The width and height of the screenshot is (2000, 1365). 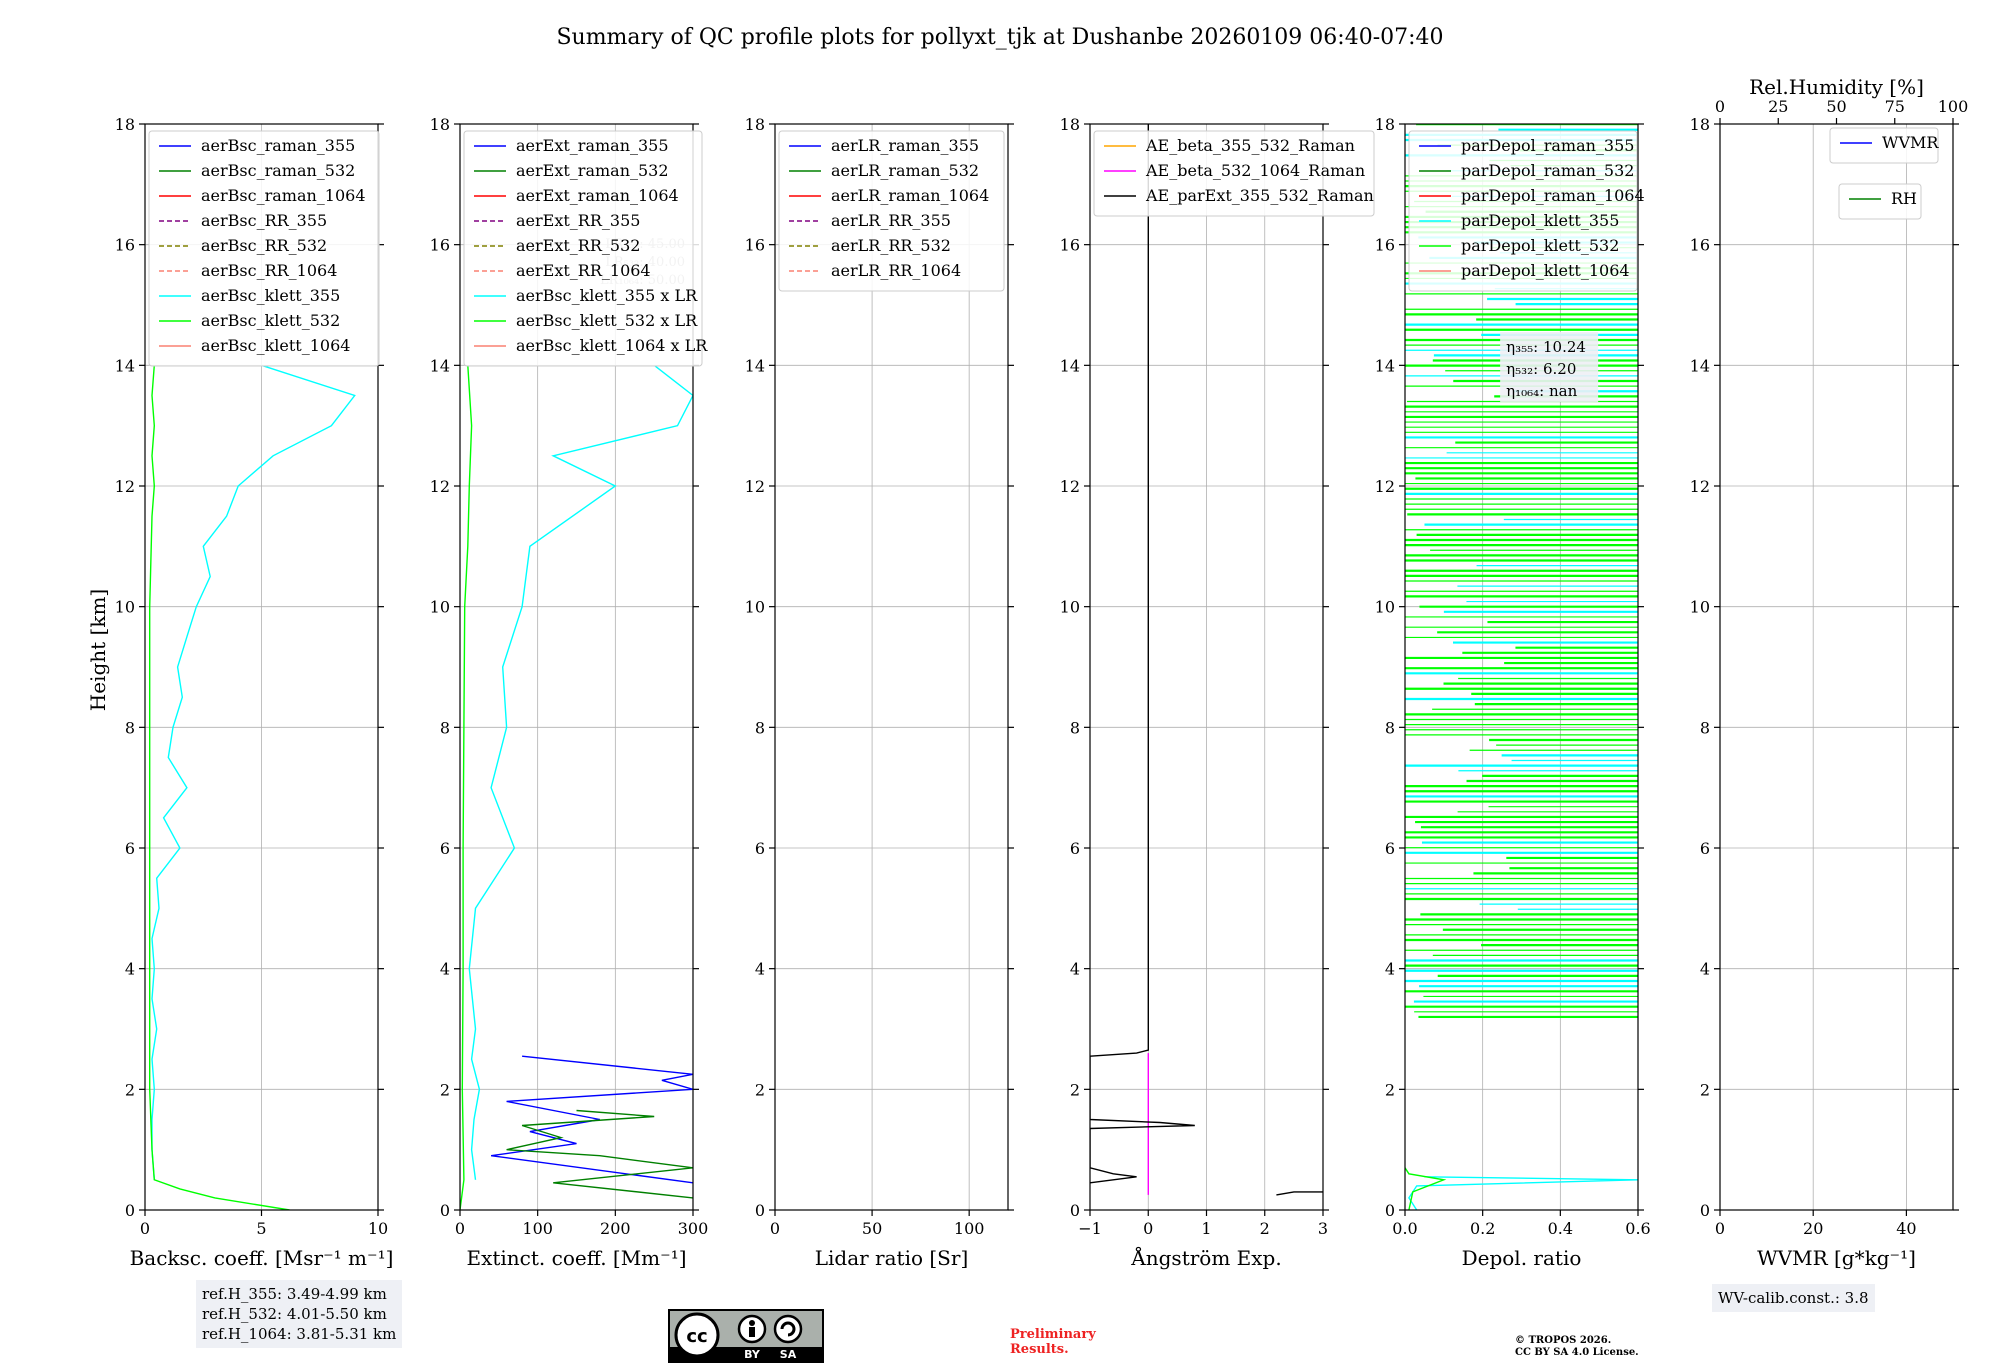 What do you see at coordinates (1482, 1228) in the screenshot?
I see `x-tick-label: 0.2` at bounding box center [1482, 1228].